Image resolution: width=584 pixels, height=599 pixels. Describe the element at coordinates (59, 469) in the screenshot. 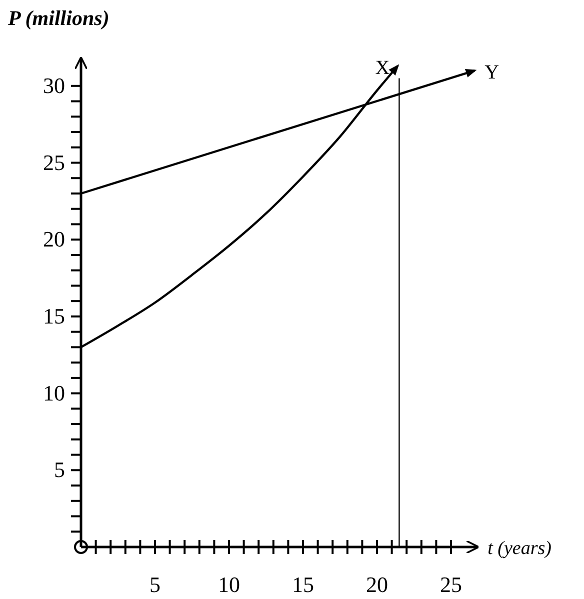

I see `y-tick-label: 5` at that location.